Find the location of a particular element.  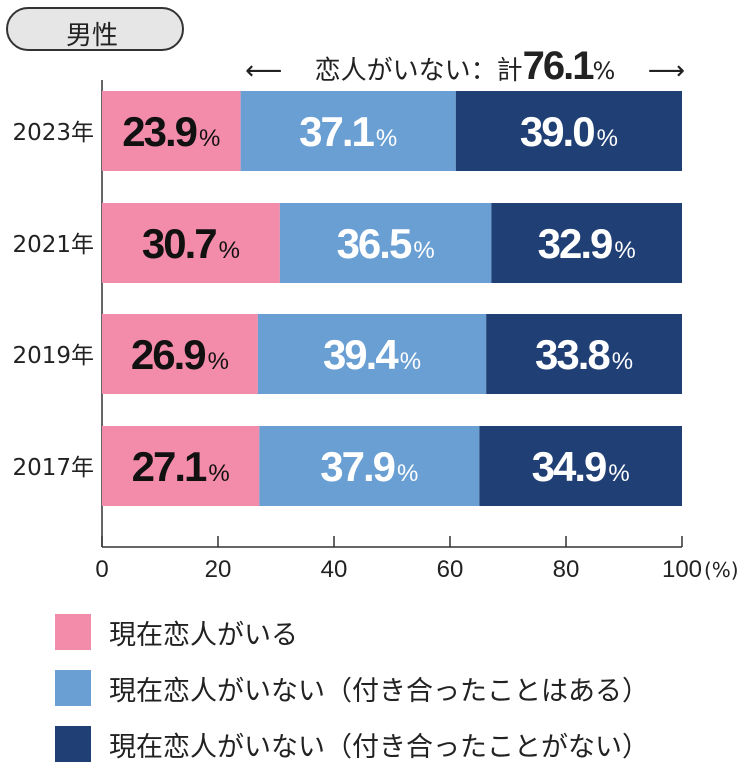

category-label: 2019年 is located at coordinates (53, 356).